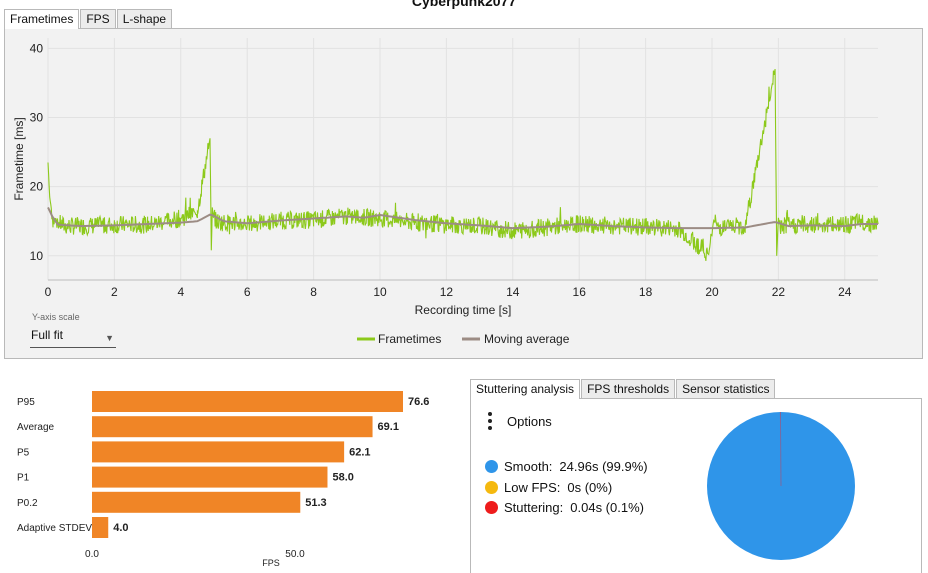  Describe the element at coordinates (144, 18) in the screenshot. I see `tab-l-shape: L-shape` at that location.